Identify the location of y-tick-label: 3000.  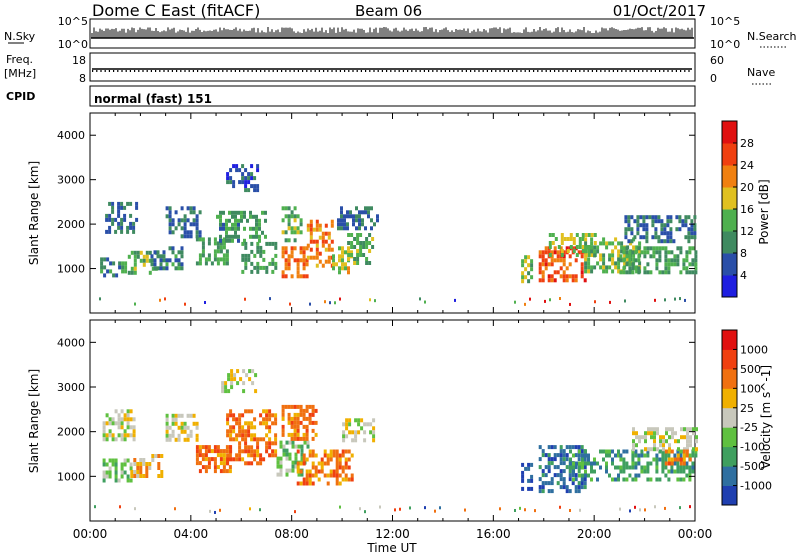
(71, 180).